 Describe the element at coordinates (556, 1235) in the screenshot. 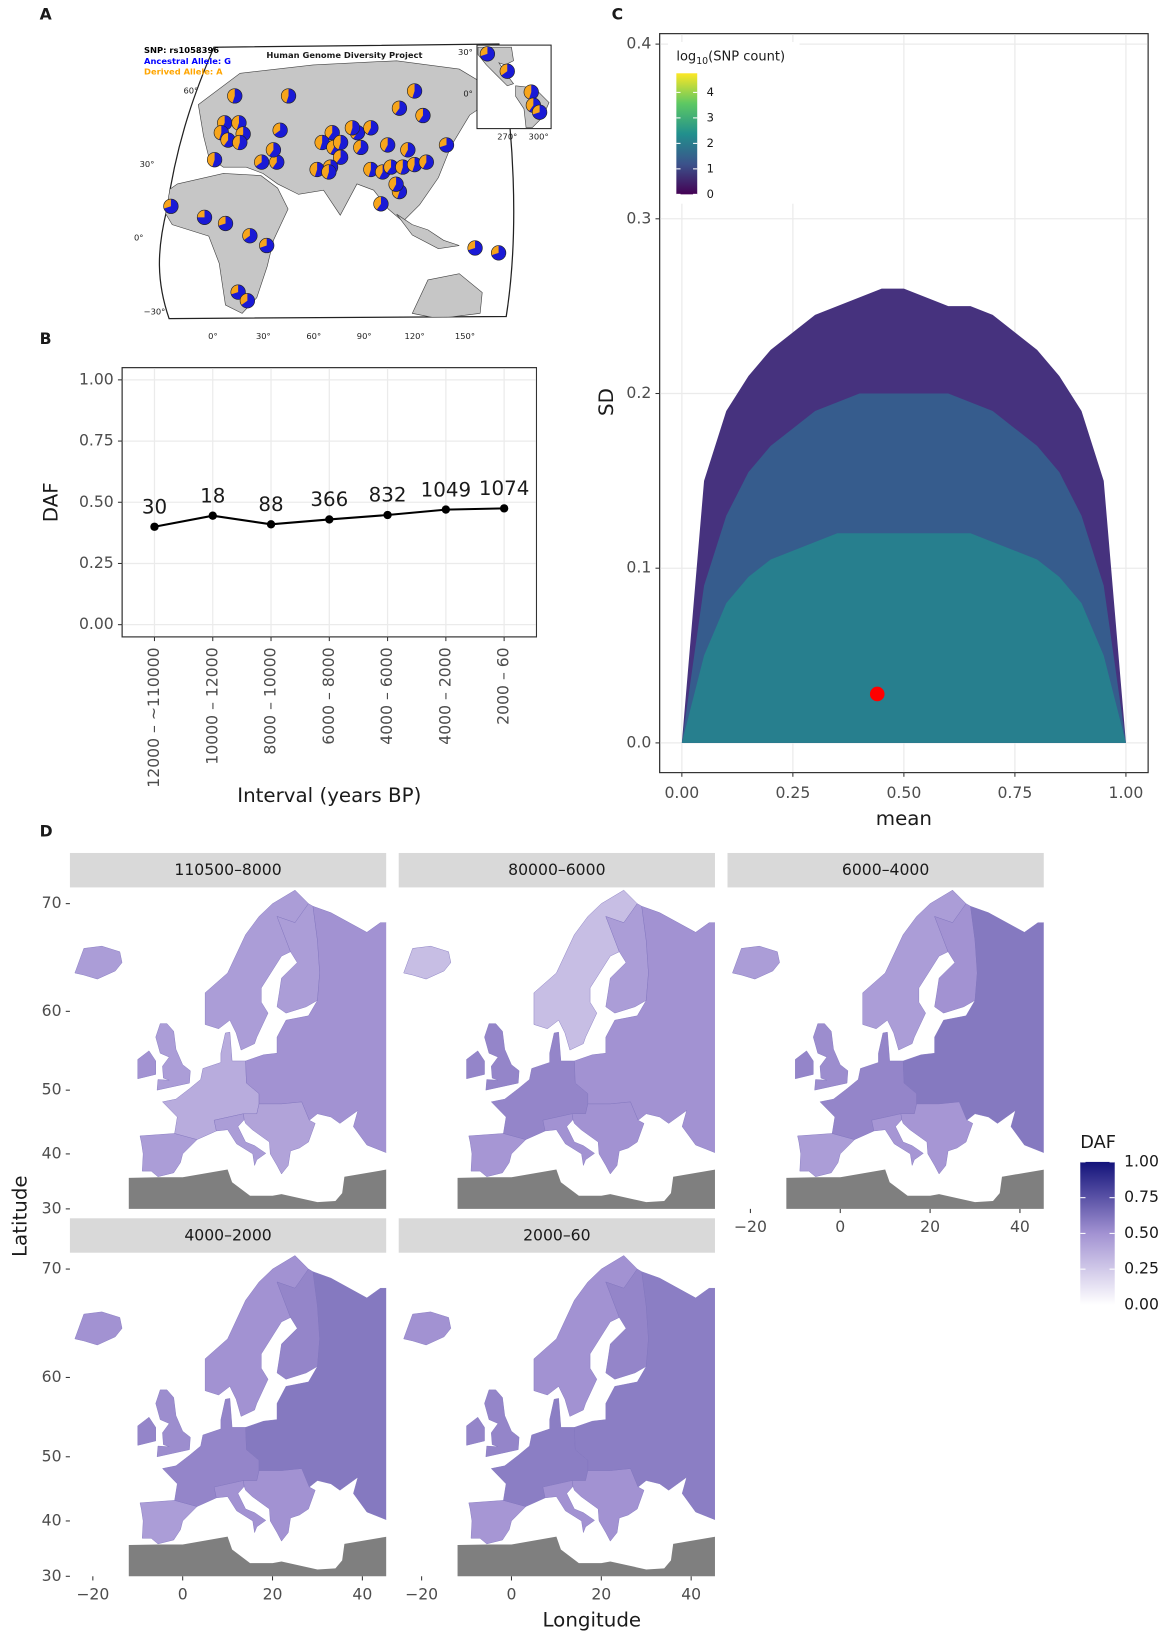

I see `facet-strip` at that location.